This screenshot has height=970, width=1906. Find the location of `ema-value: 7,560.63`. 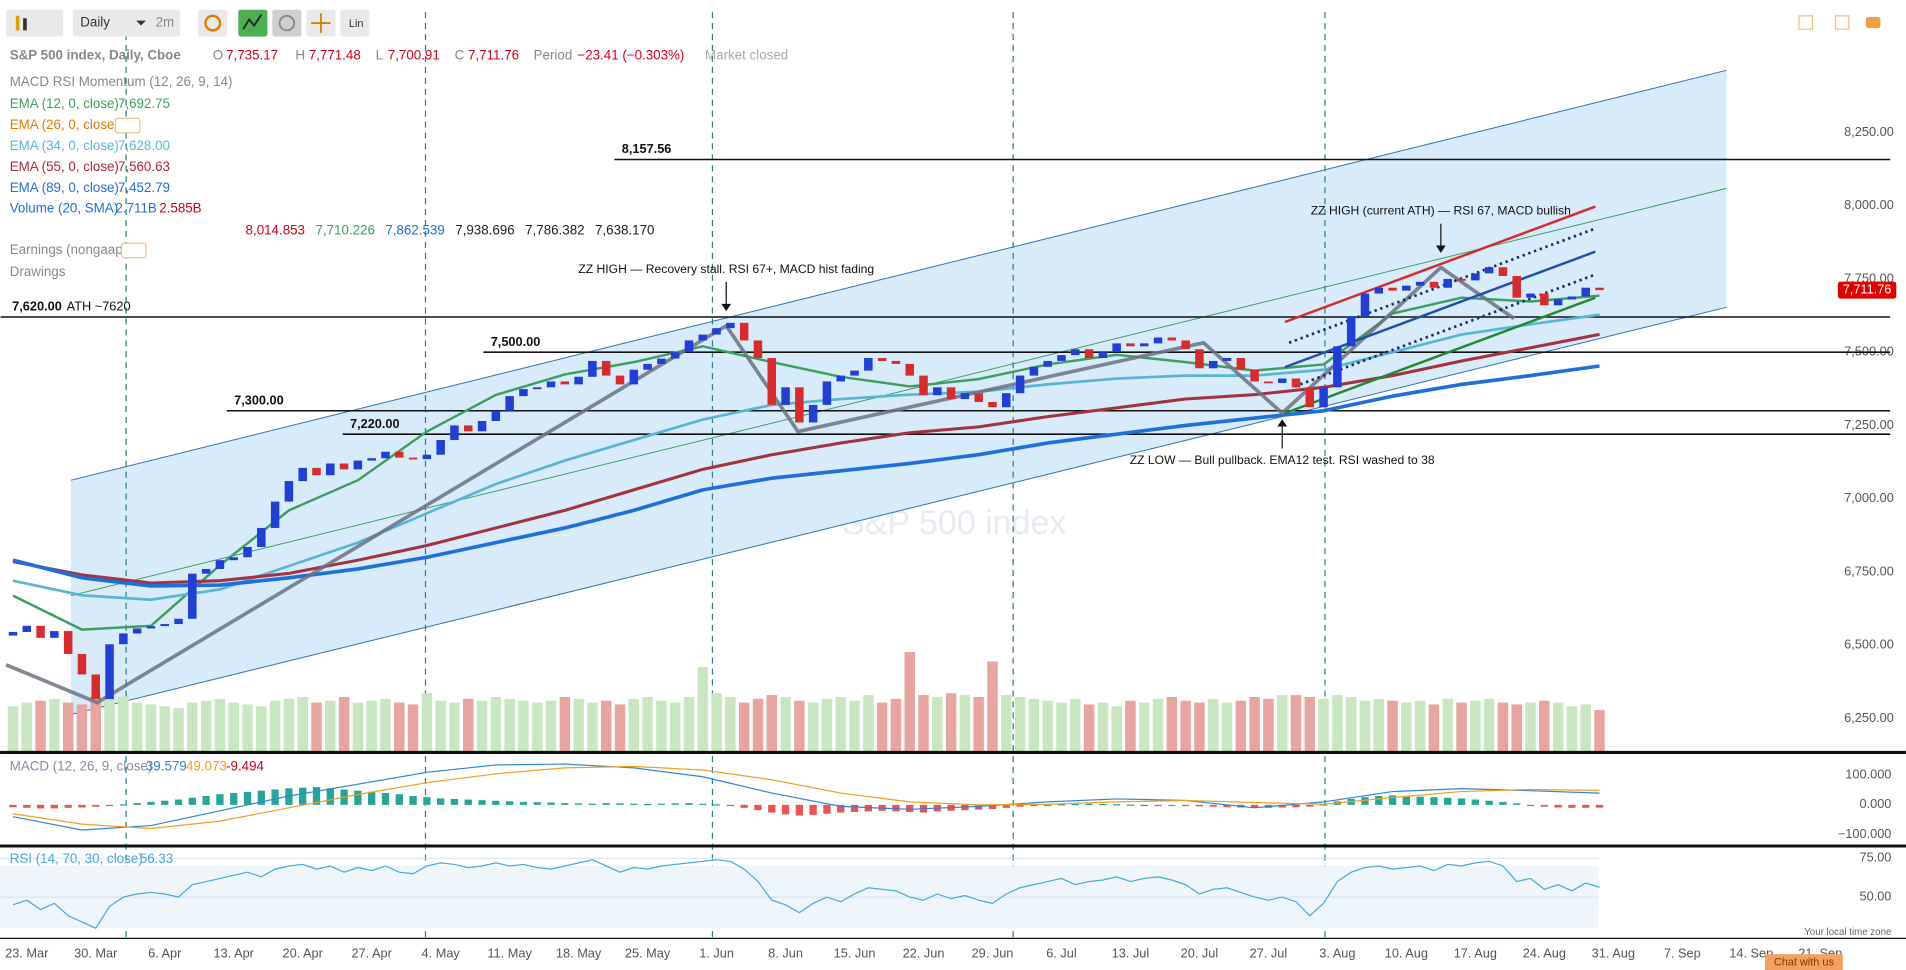

ema-value: 7,560.63 is located at coordinates (144, 166).